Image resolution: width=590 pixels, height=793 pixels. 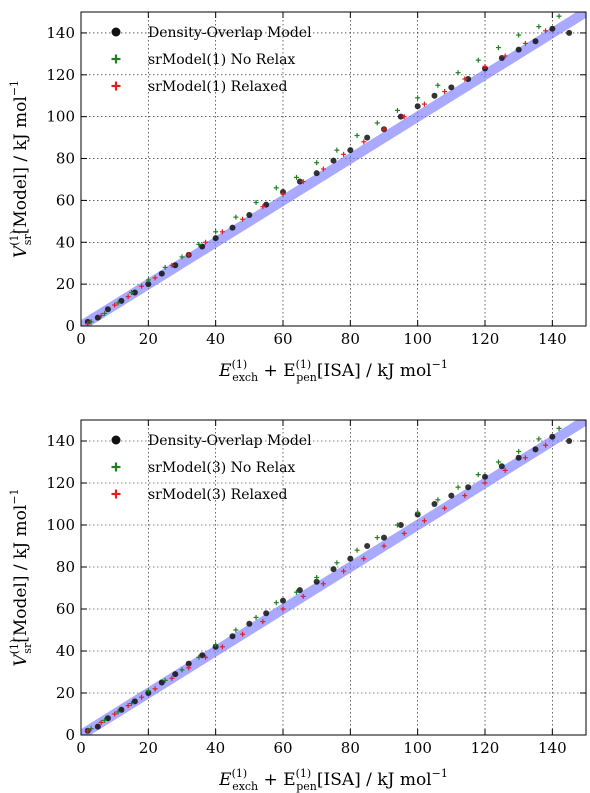 What do you see at coordinates (230, 441) in the screenshot?
I see `legend-label: Density-Overlap Model` at bounding box center [230, 441].